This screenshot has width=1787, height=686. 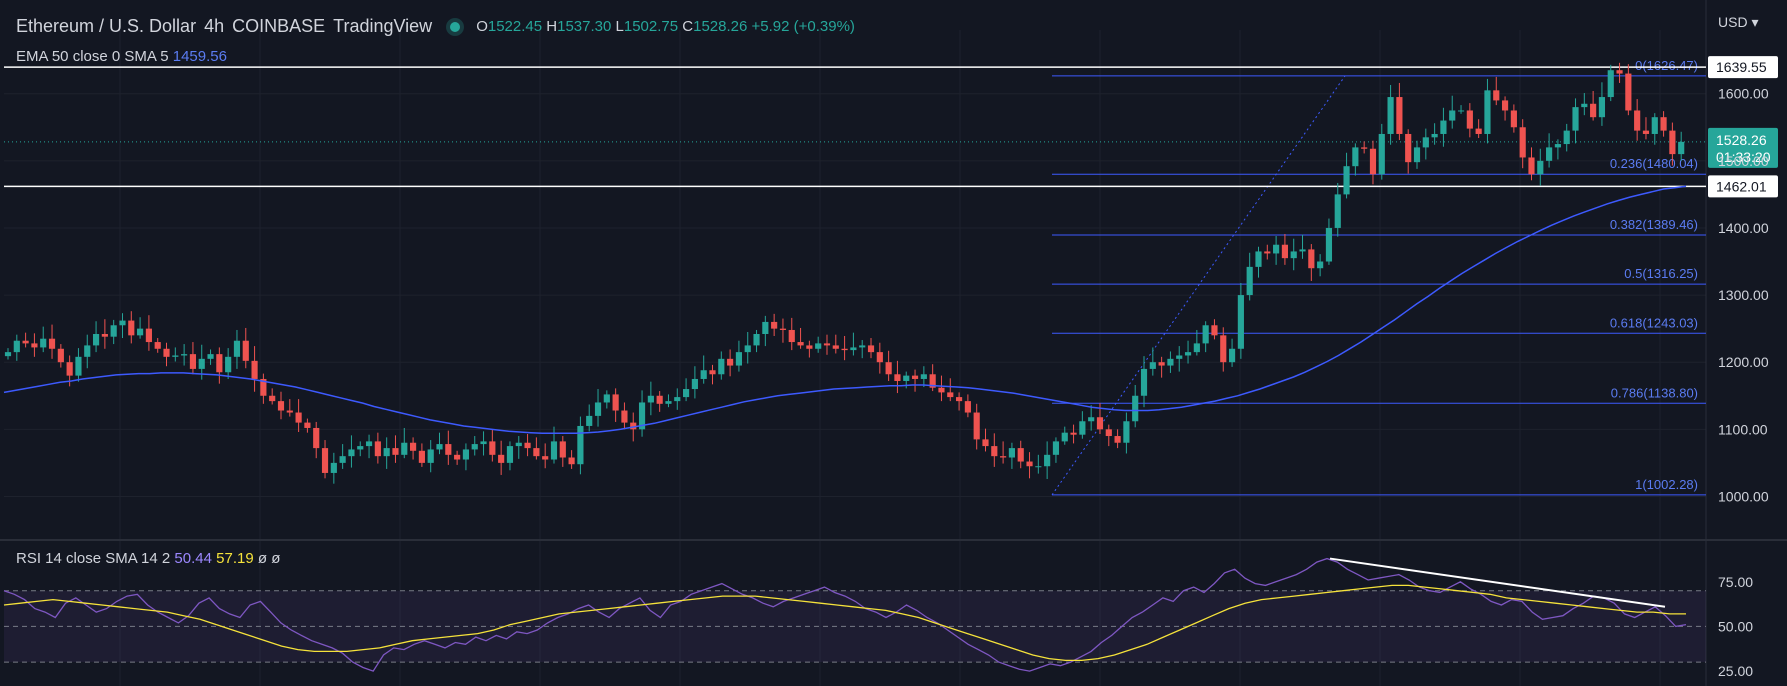 What do you see at coordinates (106, 26) in the screenshot?
I see `symbol-name: Ethereum / U.S. Dollar` at bounding box center [106, 26].